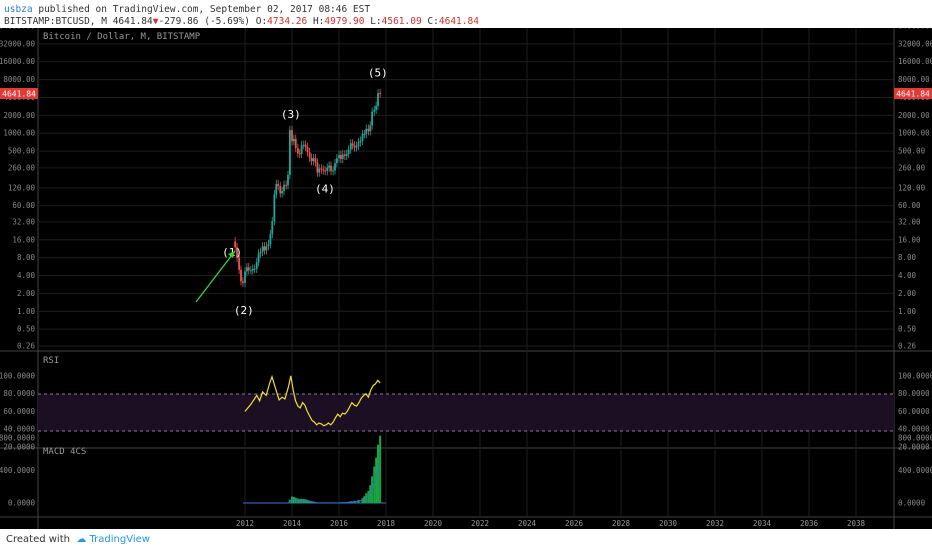  Describe the element at coordinates (912, 167) in the screenshot. I see `y-tick-label: 260.00` at that location.